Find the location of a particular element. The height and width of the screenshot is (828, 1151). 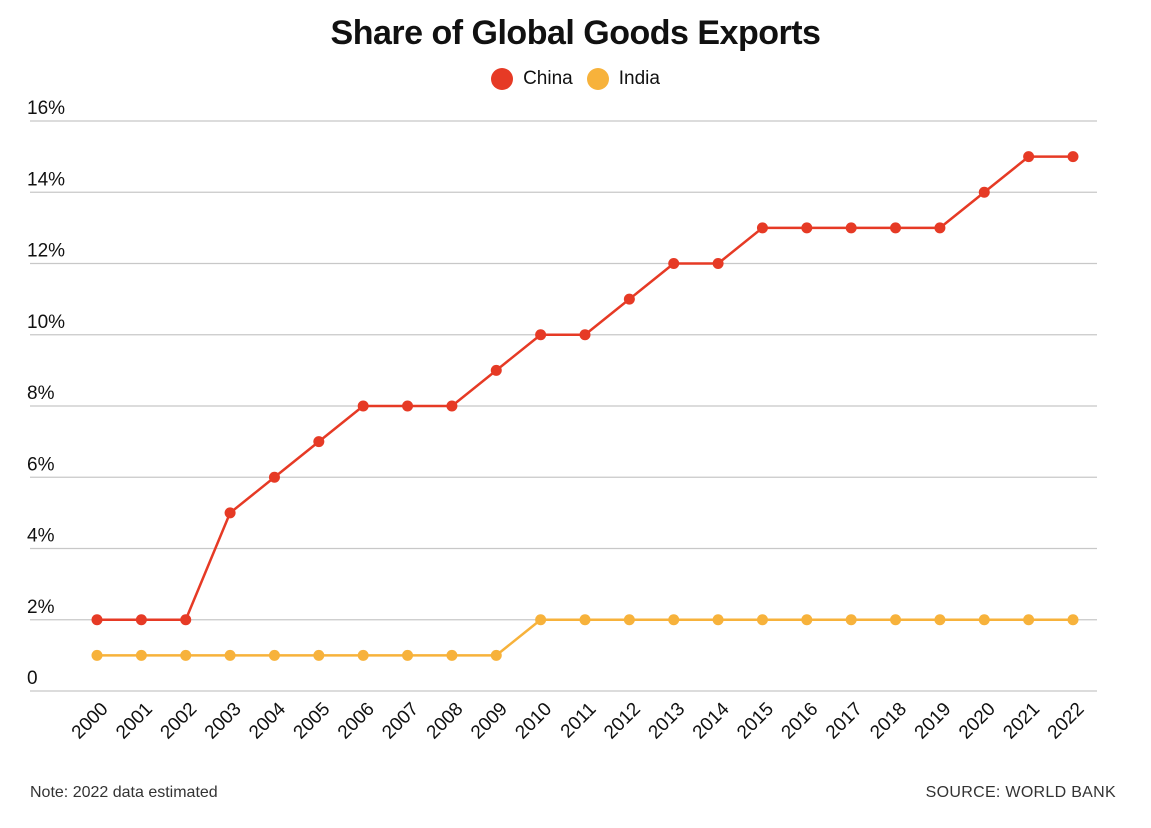

y-tick-label: 8% is located at coordinates (41, 393).